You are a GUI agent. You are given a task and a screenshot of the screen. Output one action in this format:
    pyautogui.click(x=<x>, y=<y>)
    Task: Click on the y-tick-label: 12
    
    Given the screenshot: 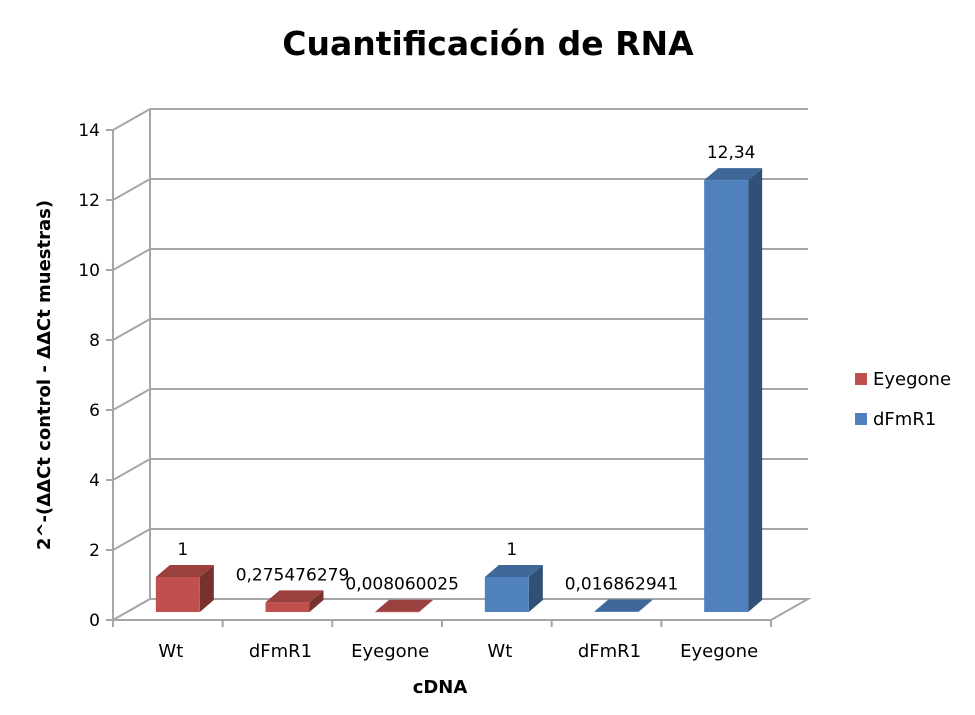 What is the action you would take?
    pyautogui.click(x=89, y=201)
    